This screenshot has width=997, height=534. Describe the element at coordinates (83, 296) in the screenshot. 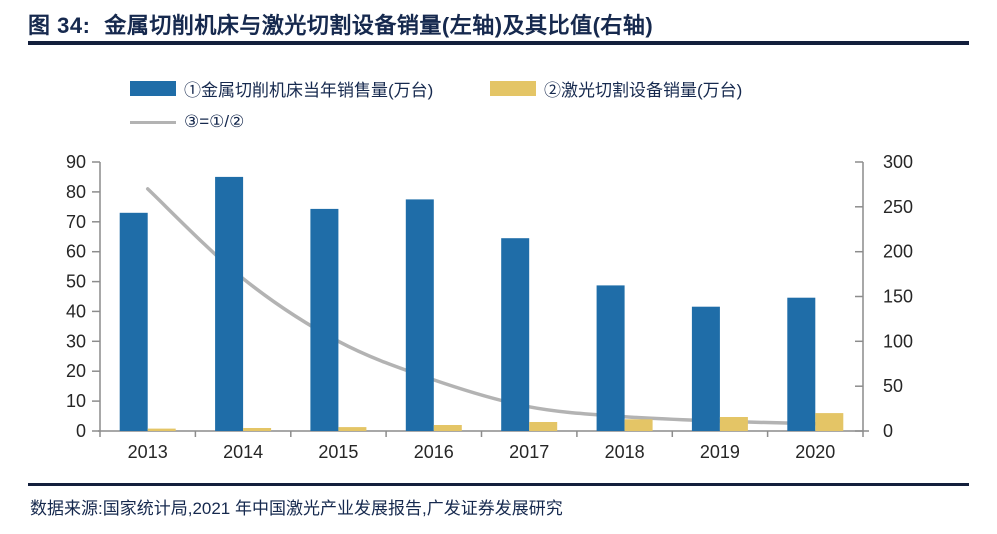

I see `left-axis-ticks: 0 10 20 30 40 50 60 70 80 90` at that location.